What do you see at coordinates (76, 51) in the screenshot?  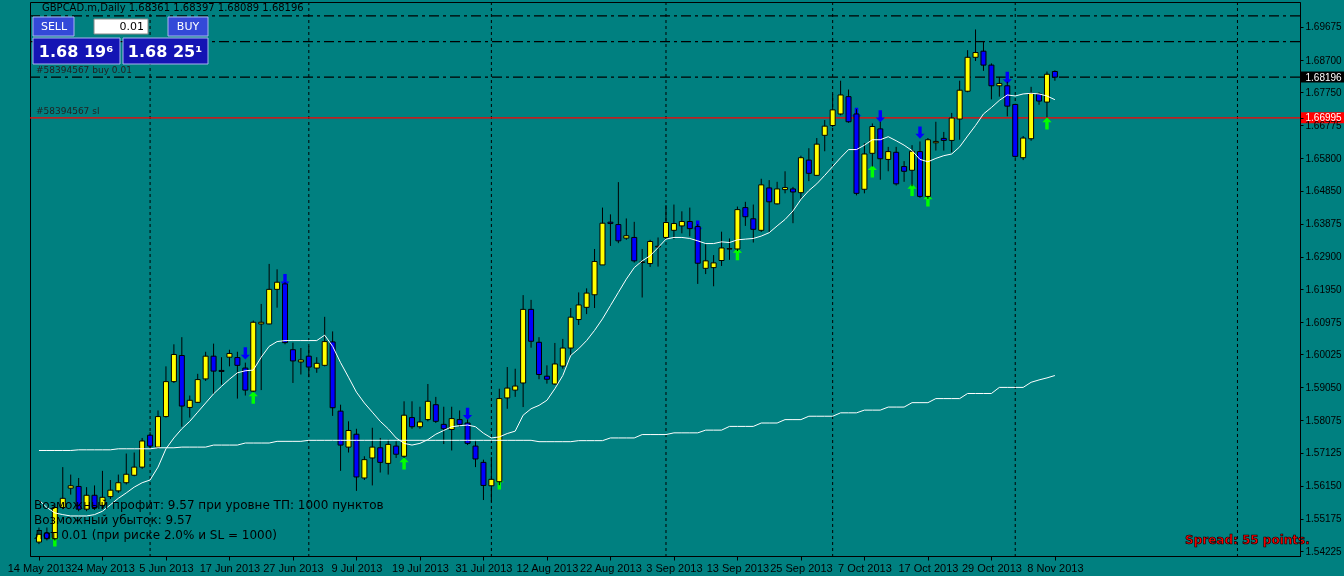 I see `annotation: 1.68 19⁶` at bounding box center [76, 51].